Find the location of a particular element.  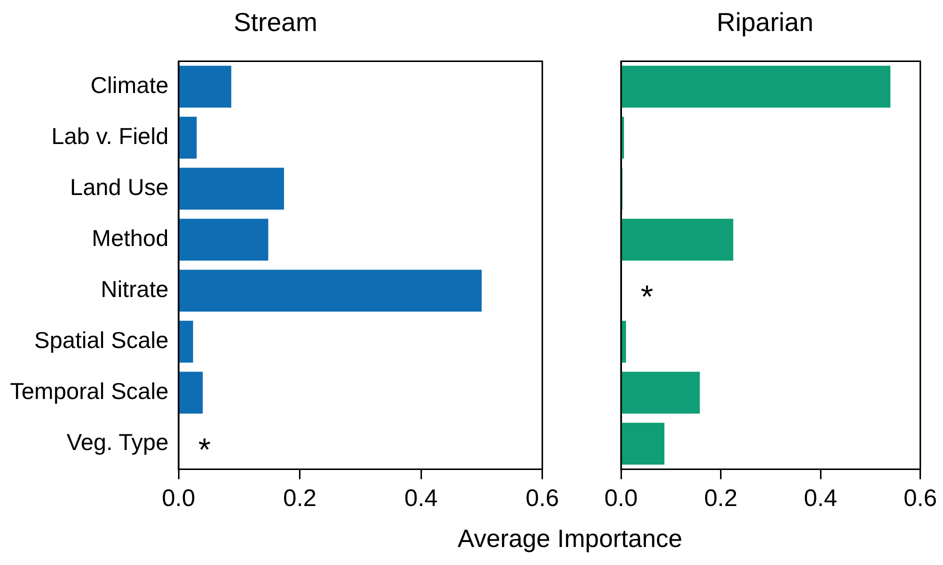

y-tick-label: Nitrate is located at coordinates (134, 289).